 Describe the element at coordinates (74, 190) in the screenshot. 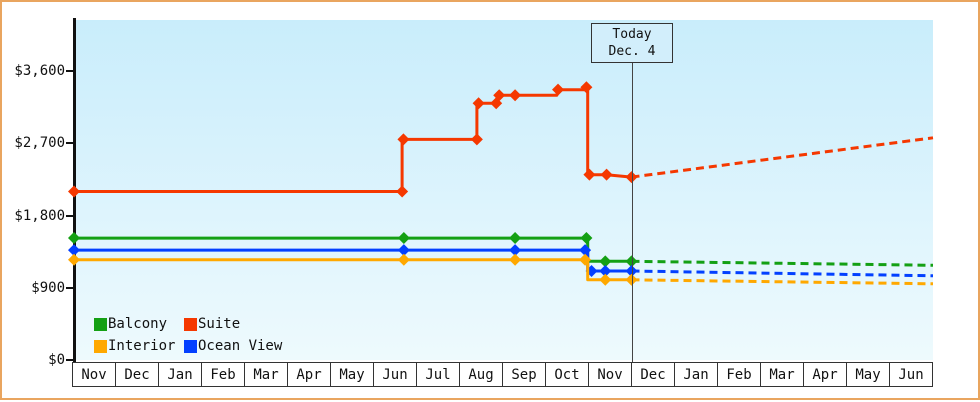

I see `y-axis-line` at that location.